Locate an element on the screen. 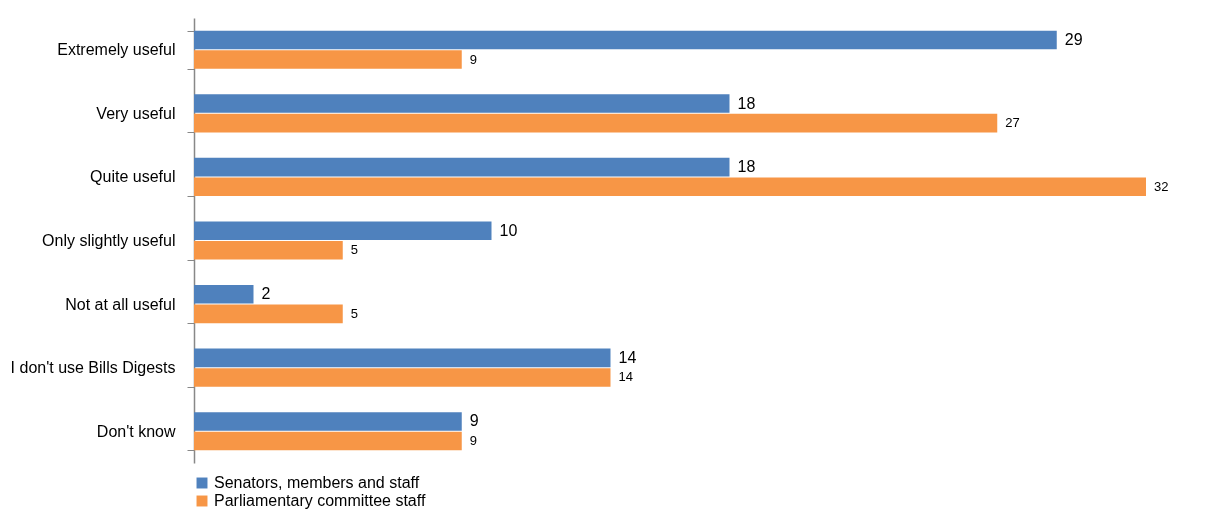 The image size is (1215, 520). y-tick-label: Very useful is located at coordinates (136, 113).